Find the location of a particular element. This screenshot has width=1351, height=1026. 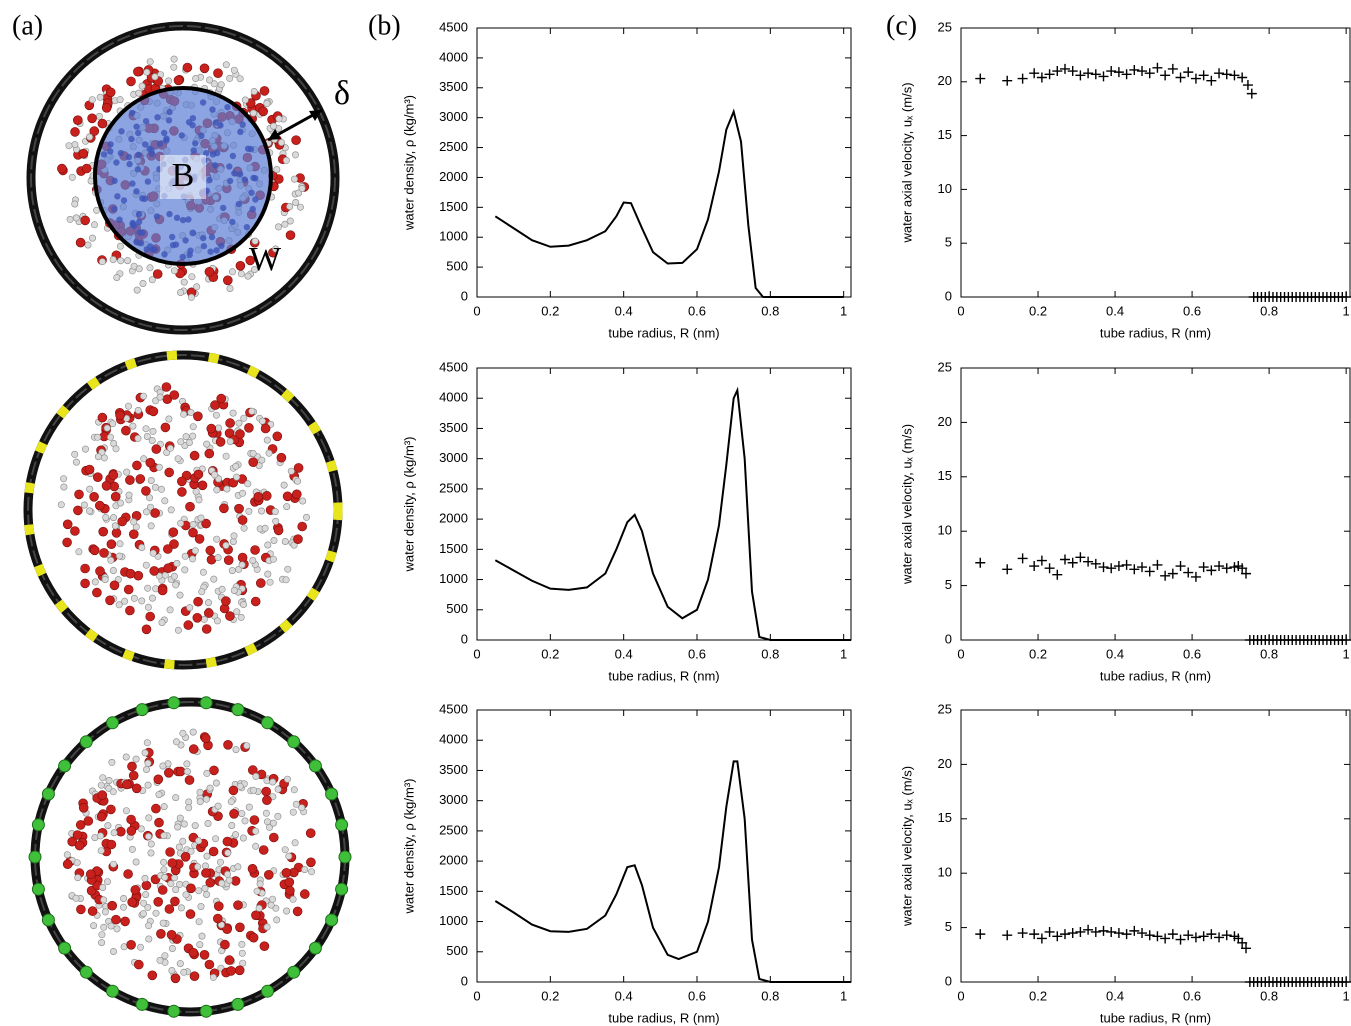

y-tick-label: 4000 is located at coordinates (453, 739).